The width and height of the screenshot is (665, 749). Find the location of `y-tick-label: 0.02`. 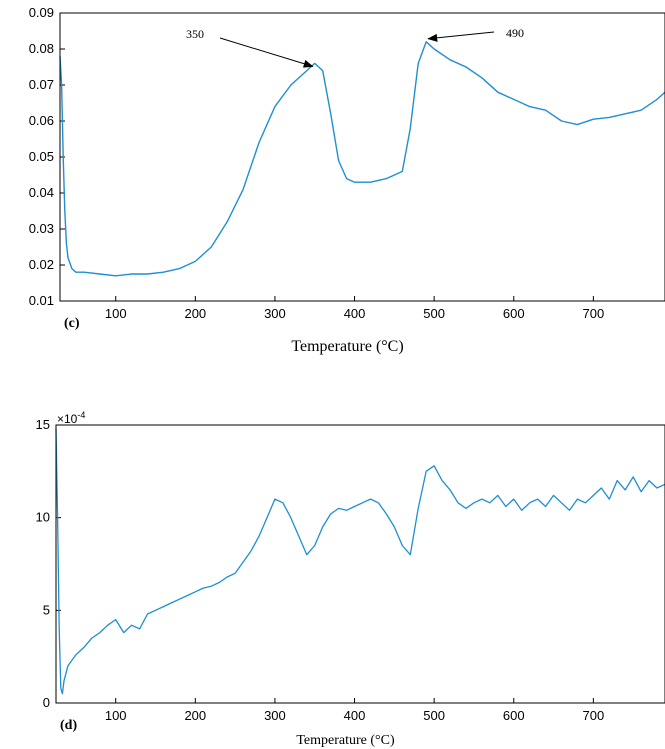

y-tick-label: 0.02 is located at coordinates (41, 264).